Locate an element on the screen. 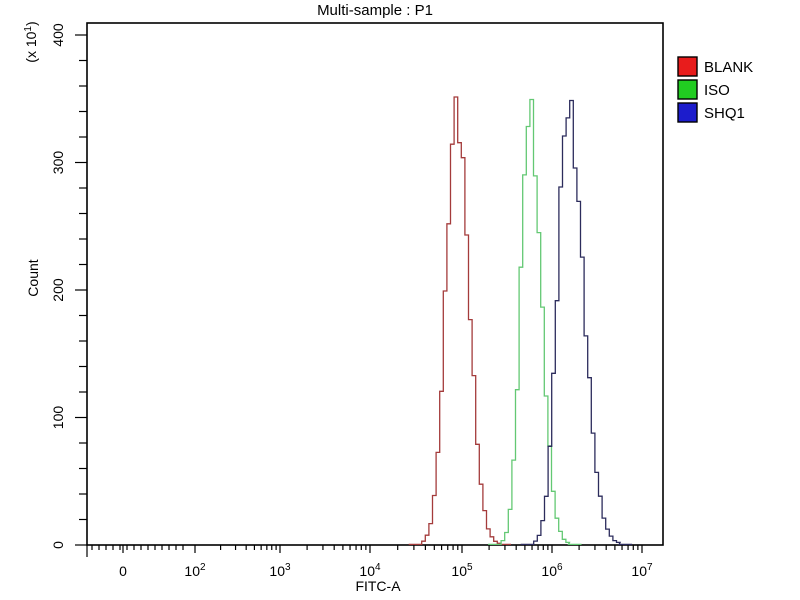 This screenshot has height=600, width=800. chart-title: Multi-sample : P1 is located at coordinates (375, 10).